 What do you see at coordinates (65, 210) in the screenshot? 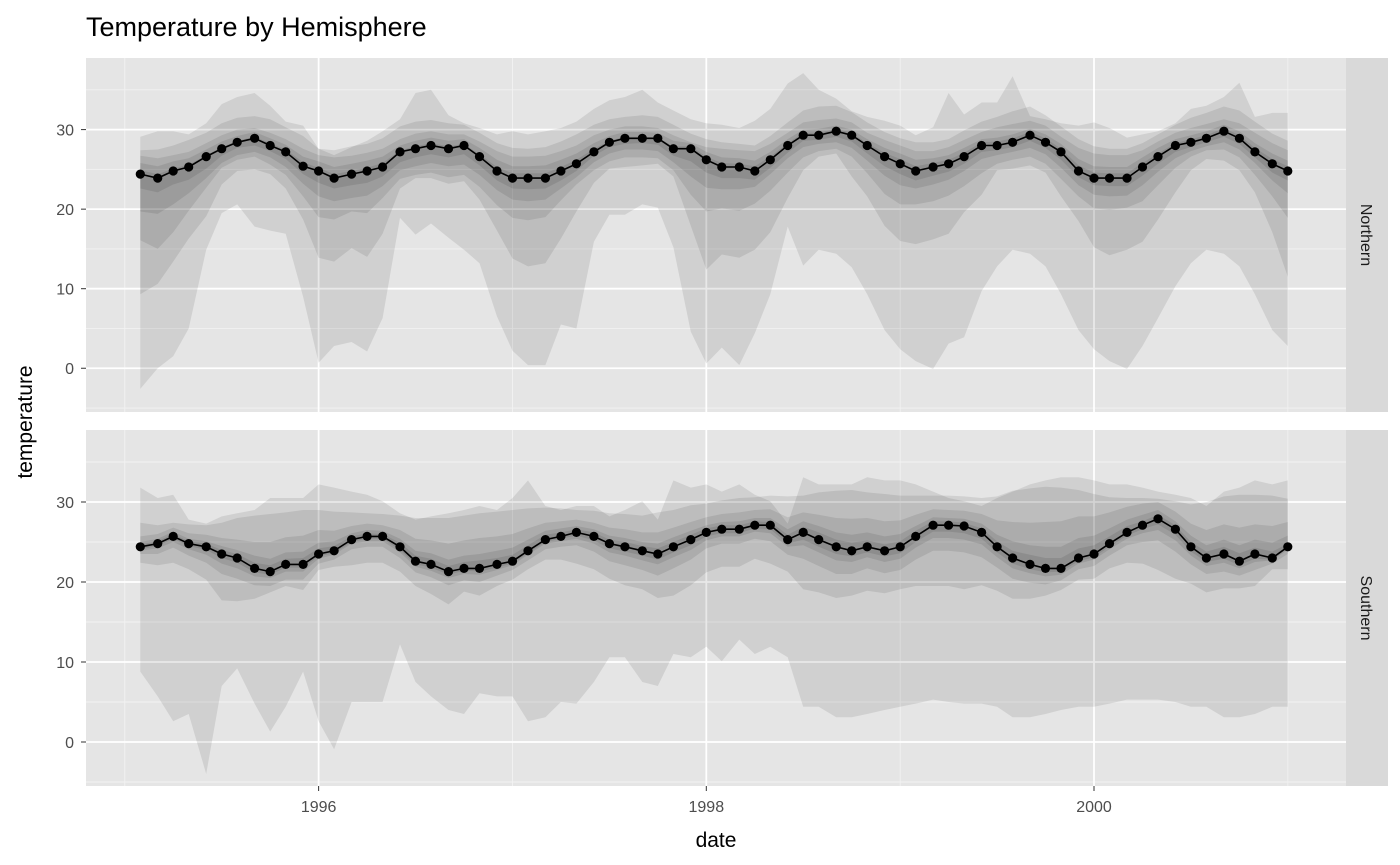
I see `y-tick-label: 20` at bounding box center [65, 210].